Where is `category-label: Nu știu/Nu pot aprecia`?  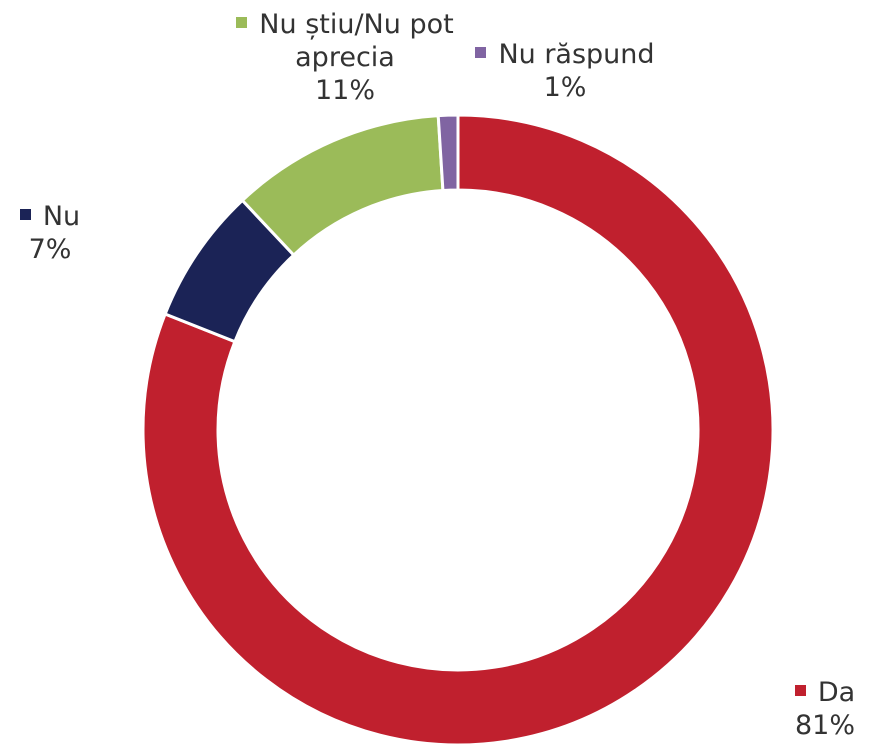 category-label: Nu știu/Nu pot aprecia is located at coordinates (356, 41).